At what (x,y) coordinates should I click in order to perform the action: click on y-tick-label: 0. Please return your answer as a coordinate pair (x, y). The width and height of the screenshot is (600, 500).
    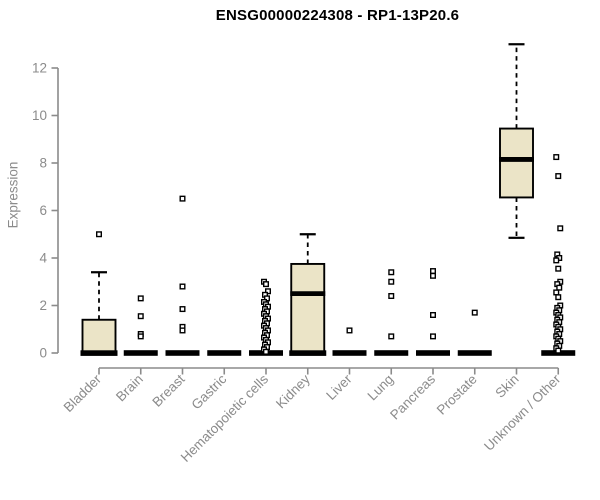
    Looking at the image, I should click on (43, 353).